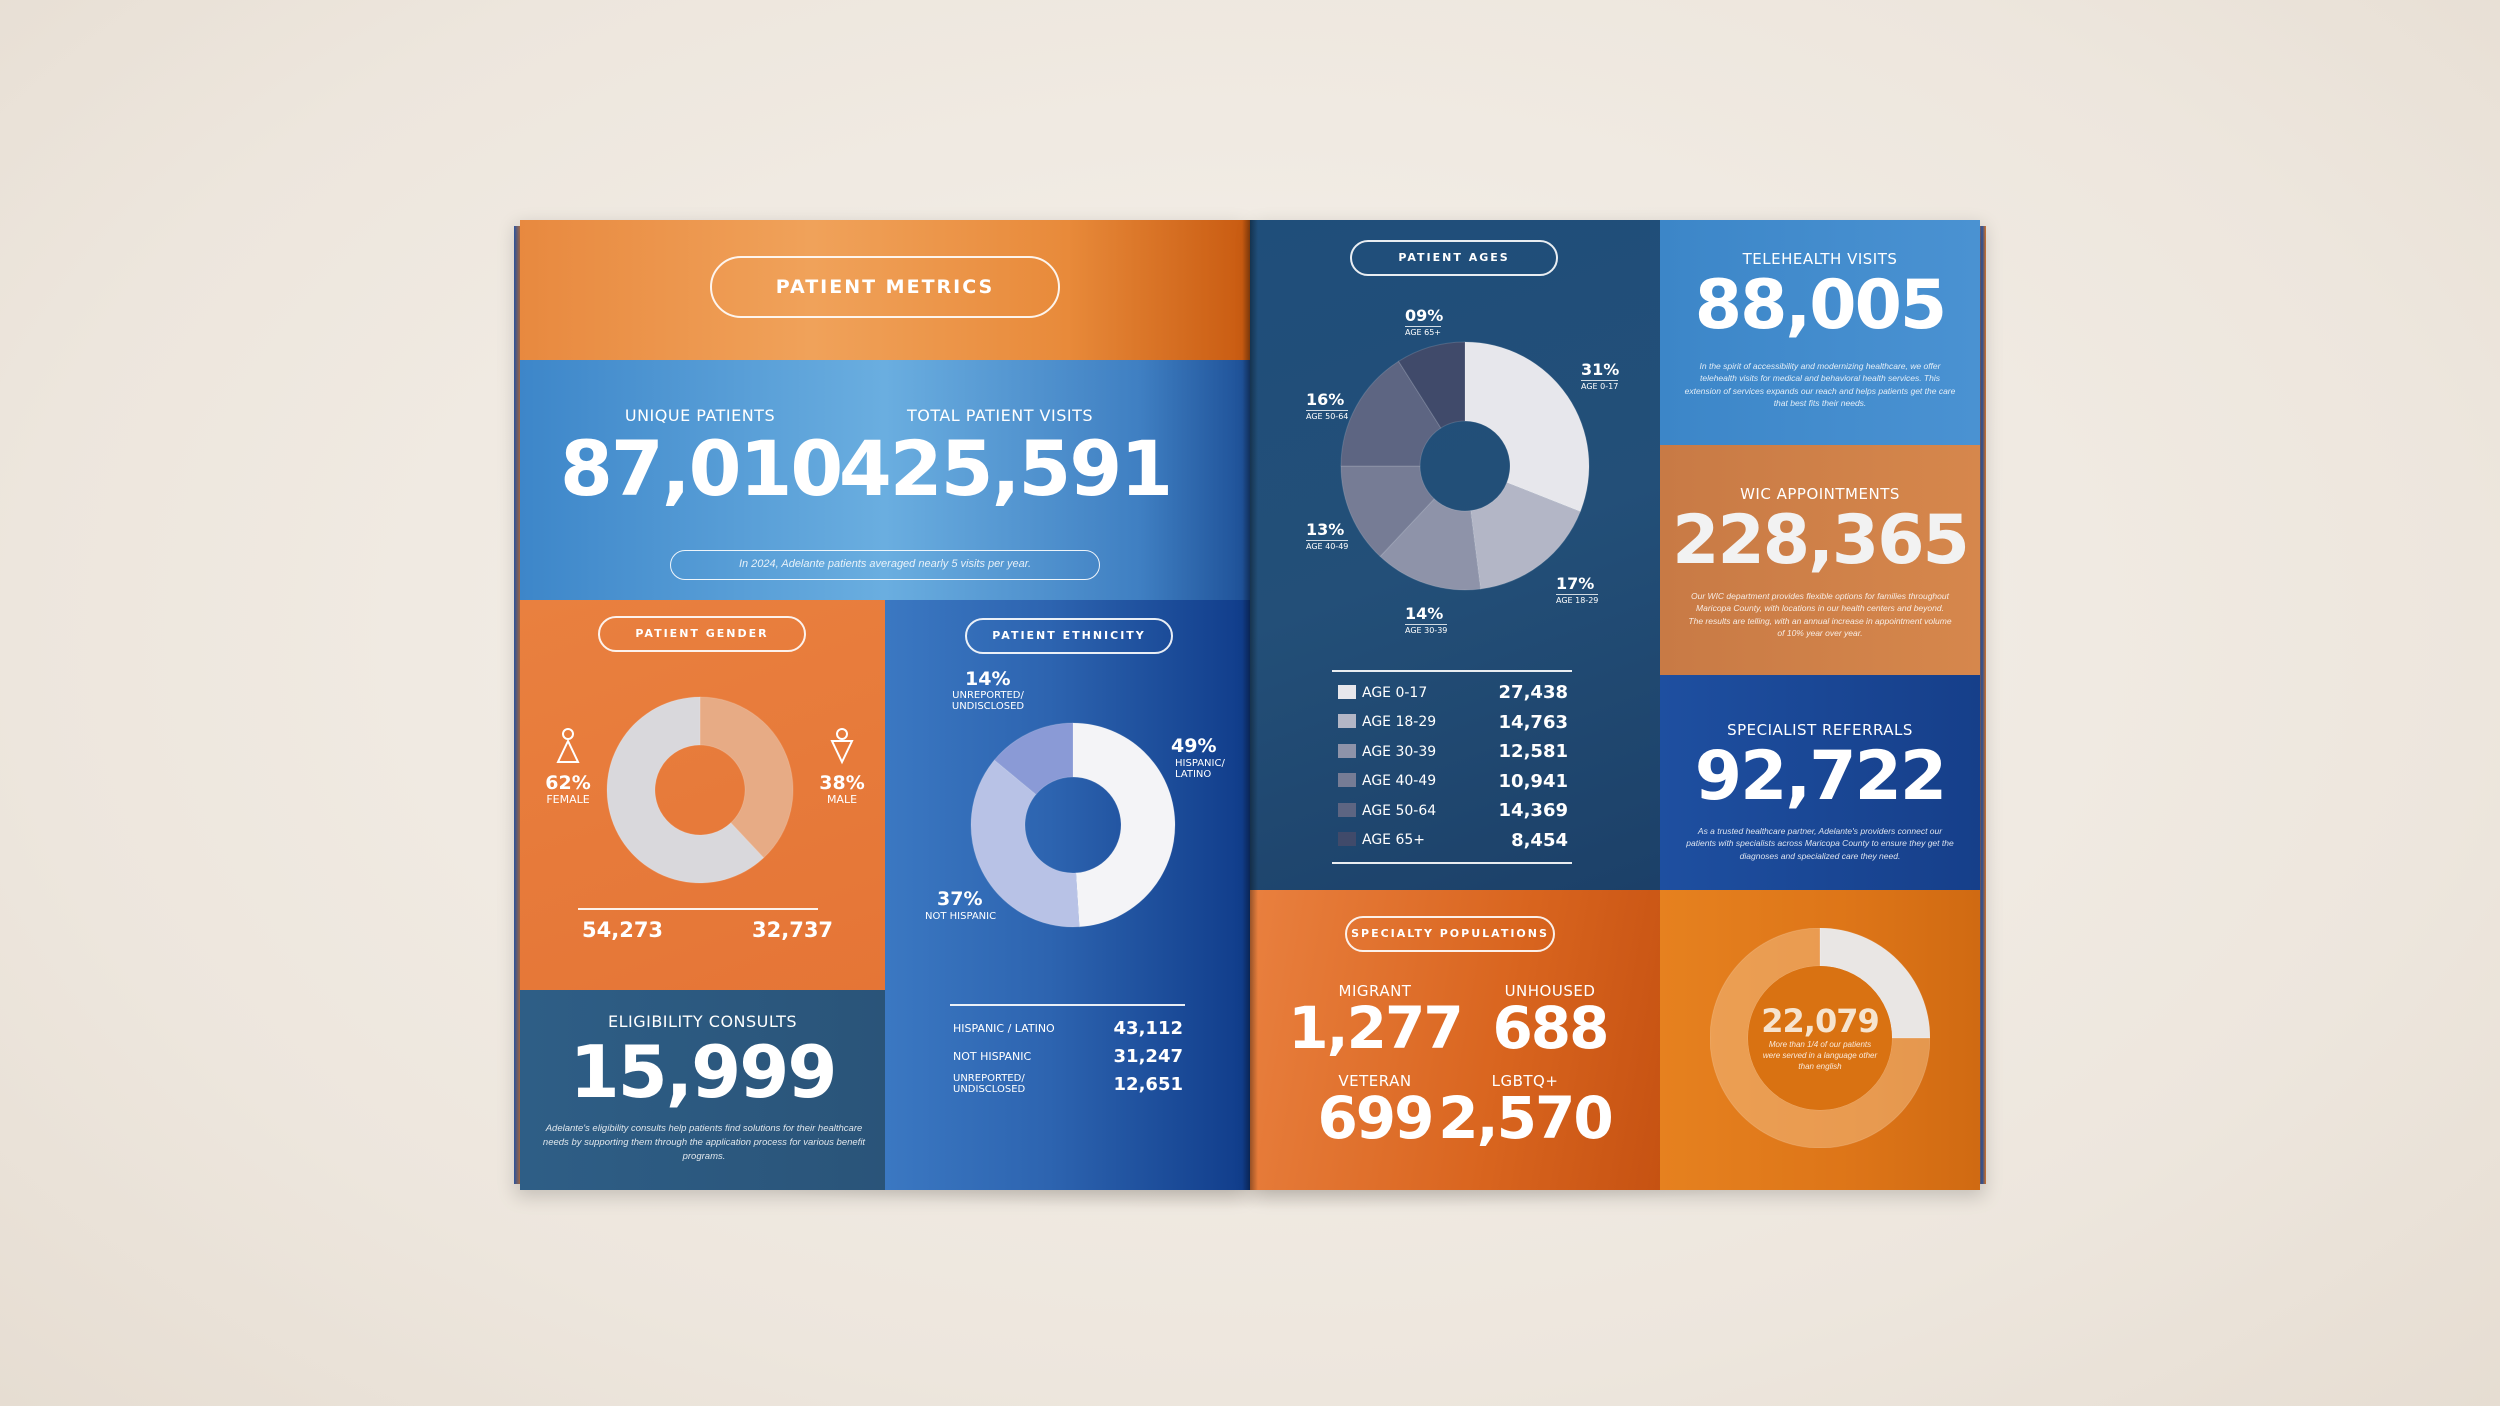 The height and width of the screenshot is (1406, 2500). I want to click on age-table-row: AGE 65+ 8,454, so click(1453, 840).